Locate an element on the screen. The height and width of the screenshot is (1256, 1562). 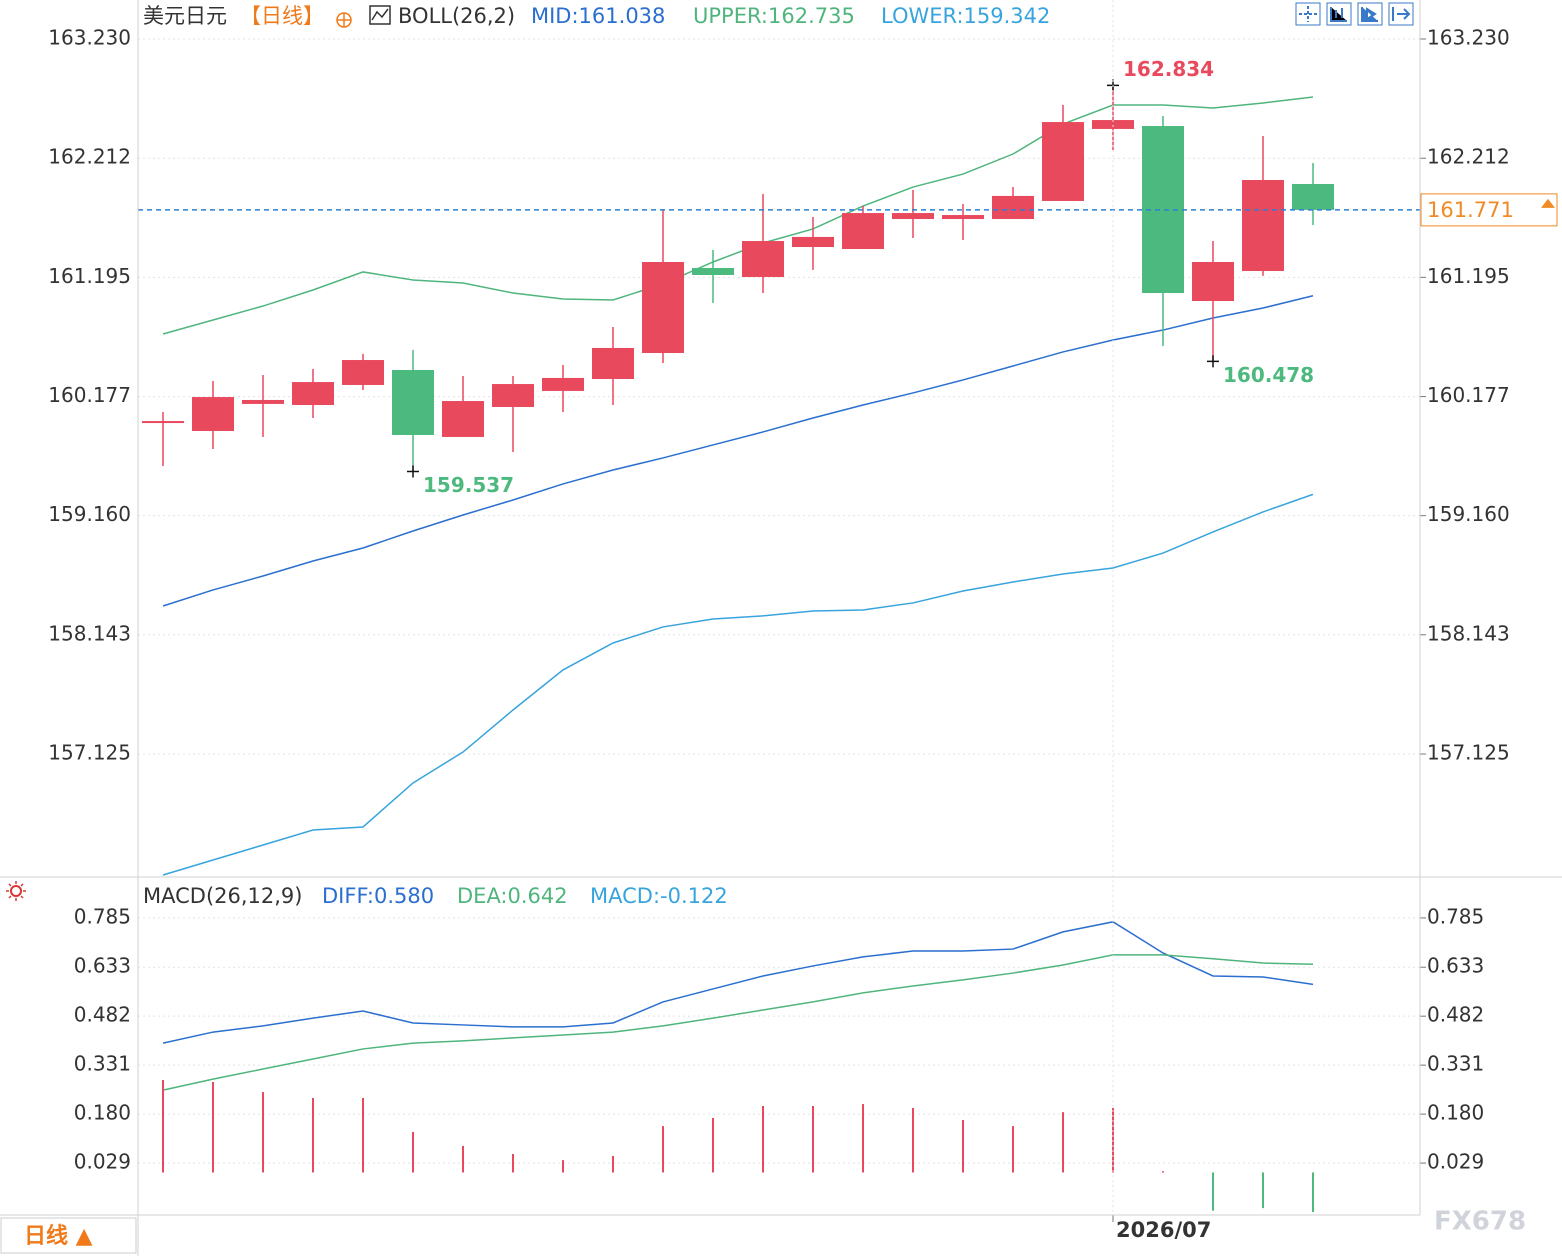
low-annotation: 160.478 is located at coordinates (1268, 375).